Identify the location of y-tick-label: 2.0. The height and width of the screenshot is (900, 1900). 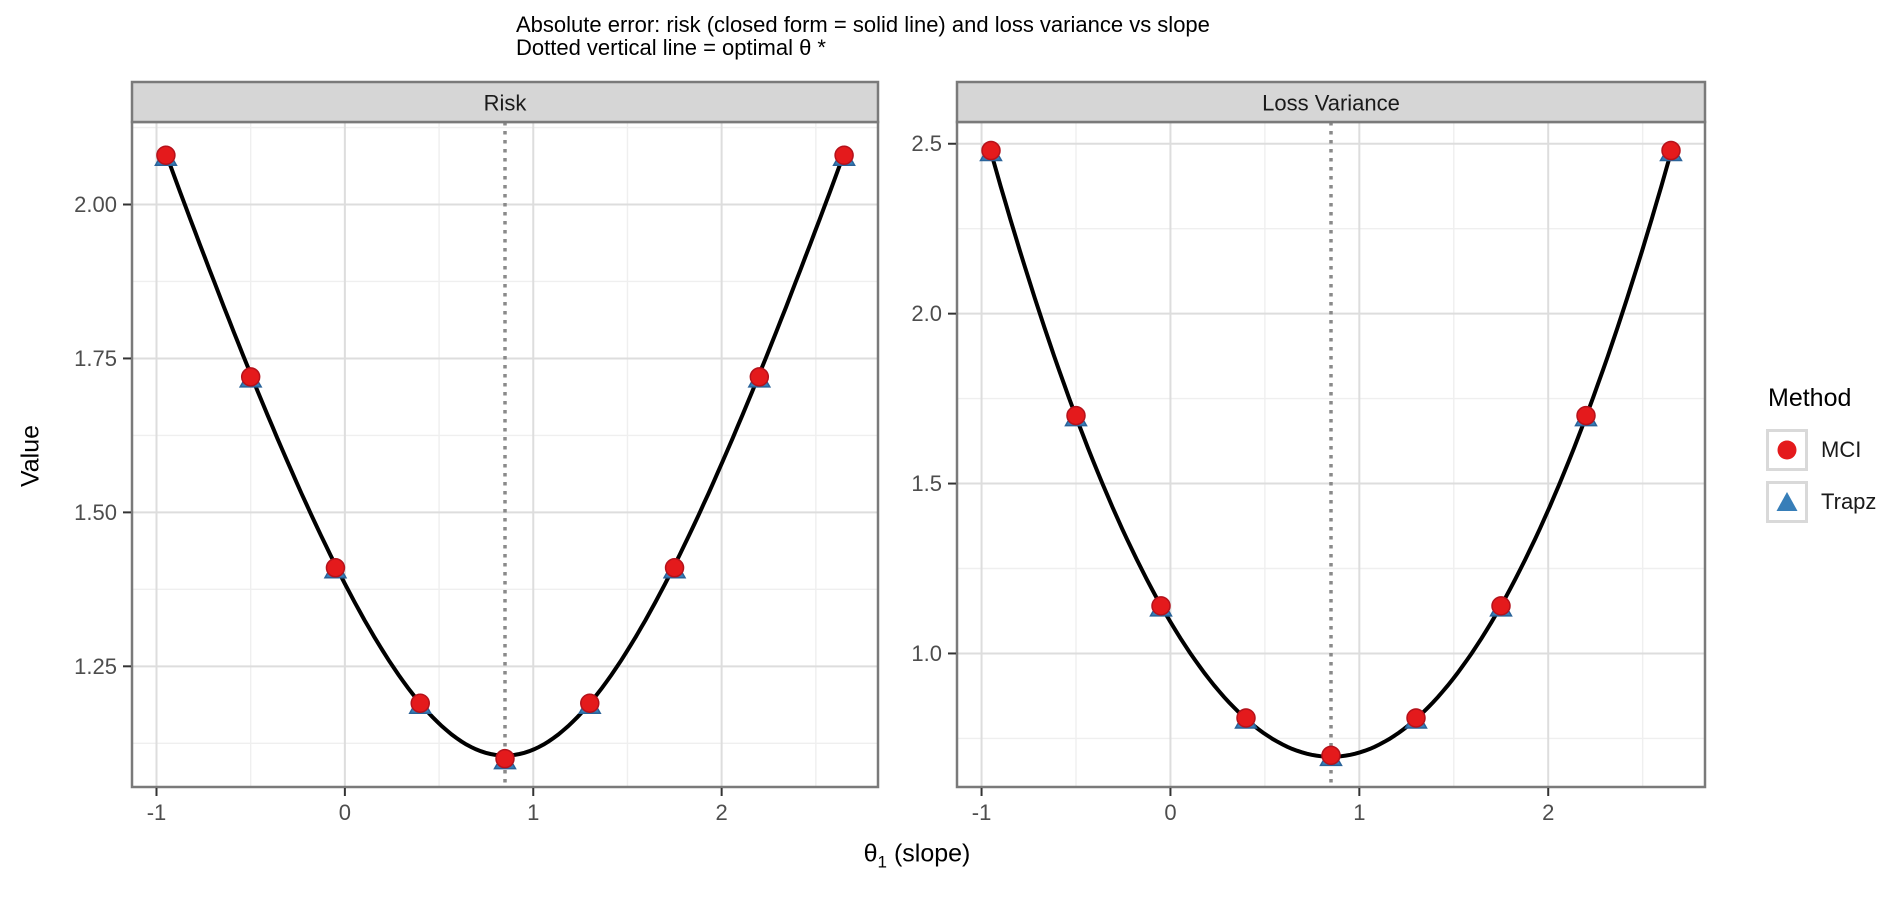
(926, 313).